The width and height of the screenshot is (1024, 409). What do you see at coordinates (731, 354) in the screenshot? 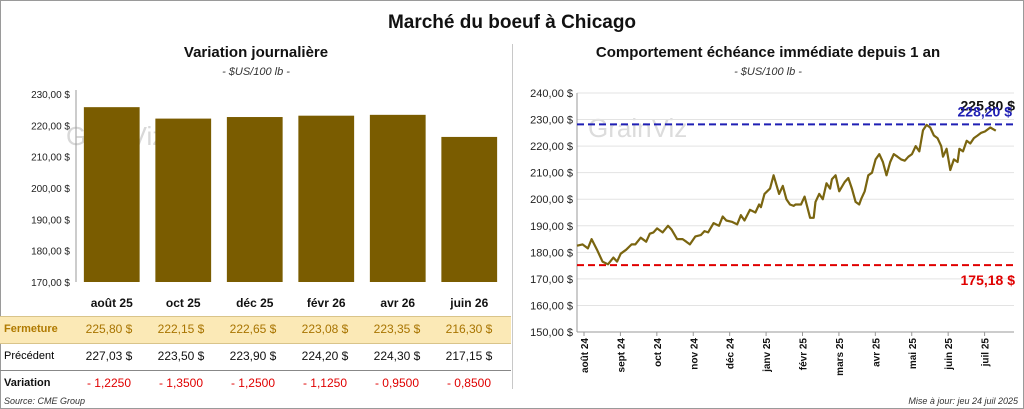
I see `x-tick-label: déc 24` at bounding box center [731, 354].